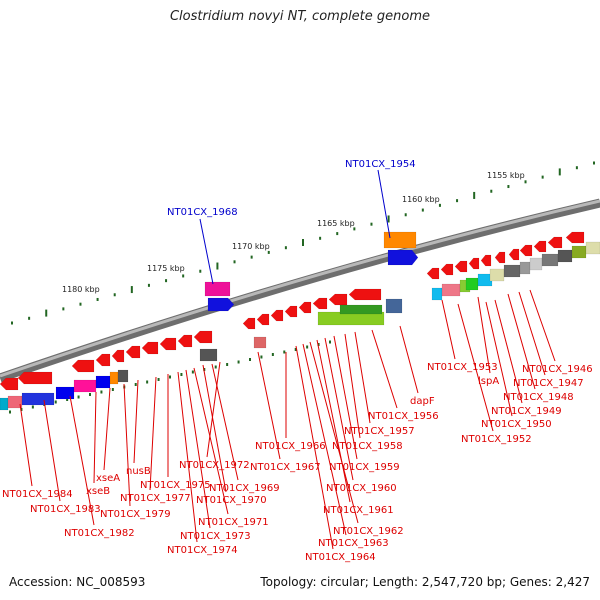  Describe the element at coordinates (340, 557) in the screenshot. I see `gene-label: NT01CX_1964` at that location.